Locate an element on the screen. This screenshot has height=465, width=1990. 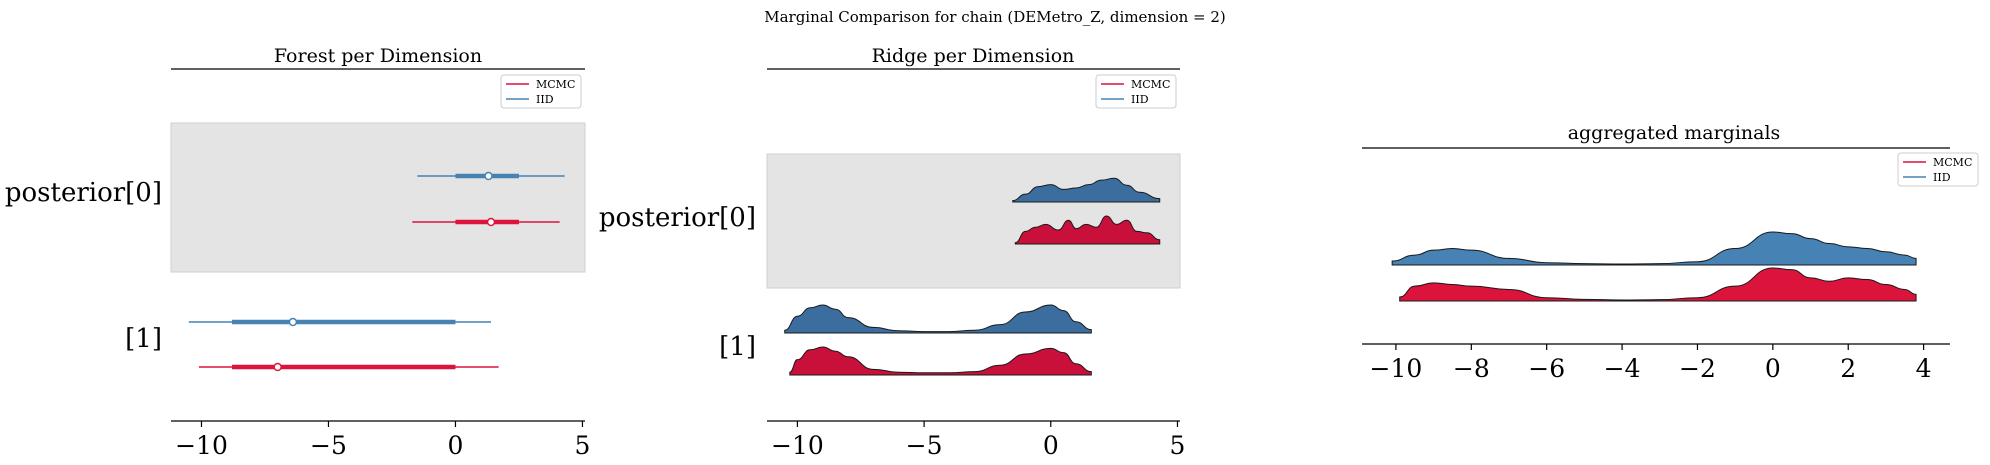
forest-panel-title: Forest per Dimension is located at coordinates (378, 56).